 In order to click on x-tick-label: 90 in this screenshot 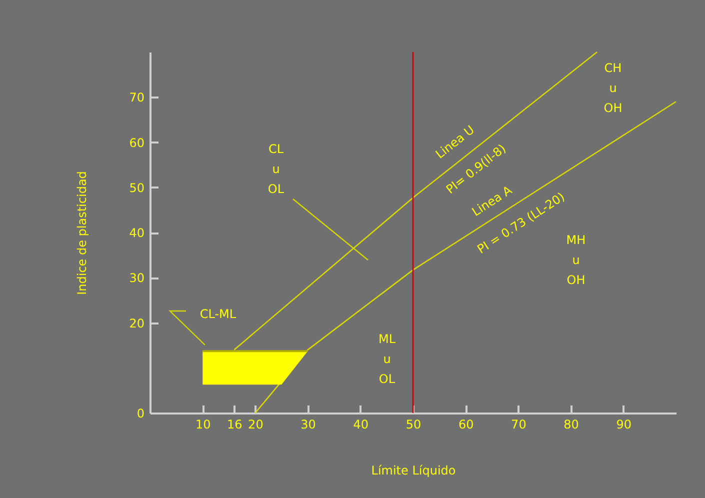, I will do `click(624, 425)`.